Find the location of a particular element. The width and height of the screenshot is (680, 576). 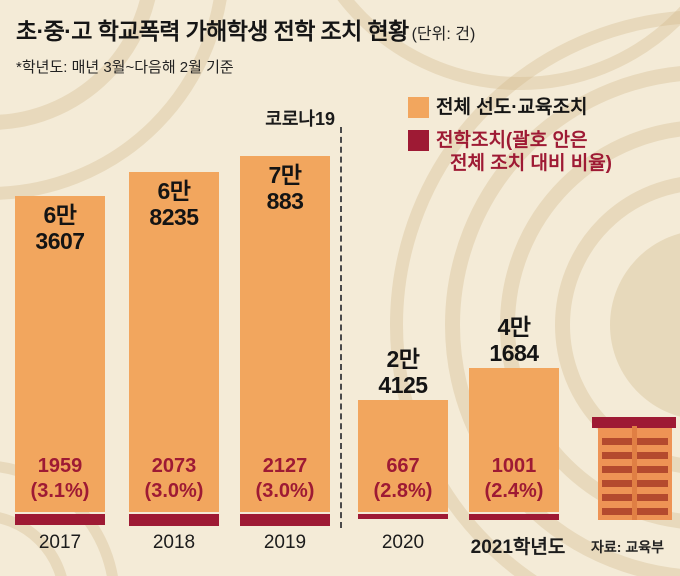

total-swatch-icon is located at coordinates (418, 107).